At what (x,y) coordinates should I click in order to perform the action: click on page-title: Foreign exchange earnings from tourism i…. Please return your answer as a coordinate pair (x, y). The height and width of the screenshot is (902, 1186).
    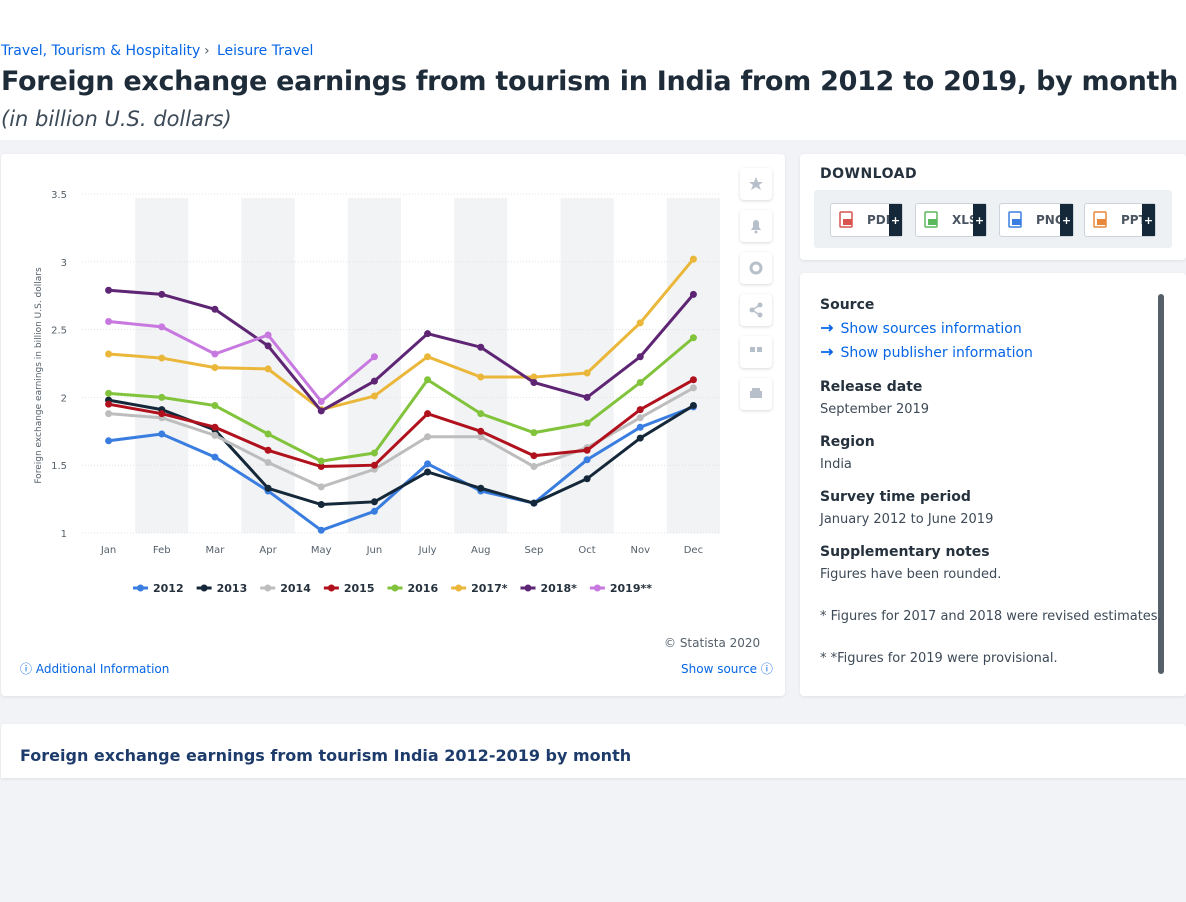
    Looking at the image, I should click on (590, 81).